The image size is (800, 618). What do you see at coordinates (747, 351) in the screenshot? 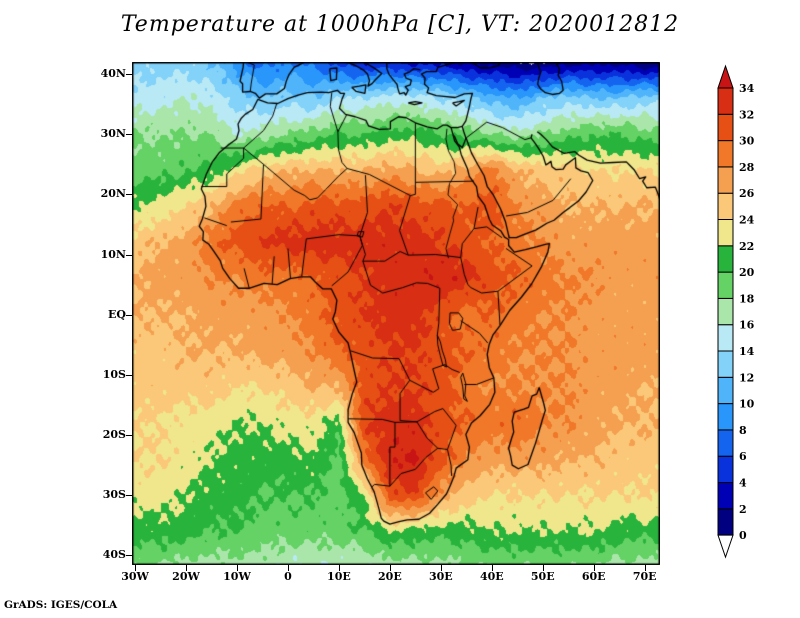
I see `colorbar-tick-label: 14` at bounding box center [747, 351].